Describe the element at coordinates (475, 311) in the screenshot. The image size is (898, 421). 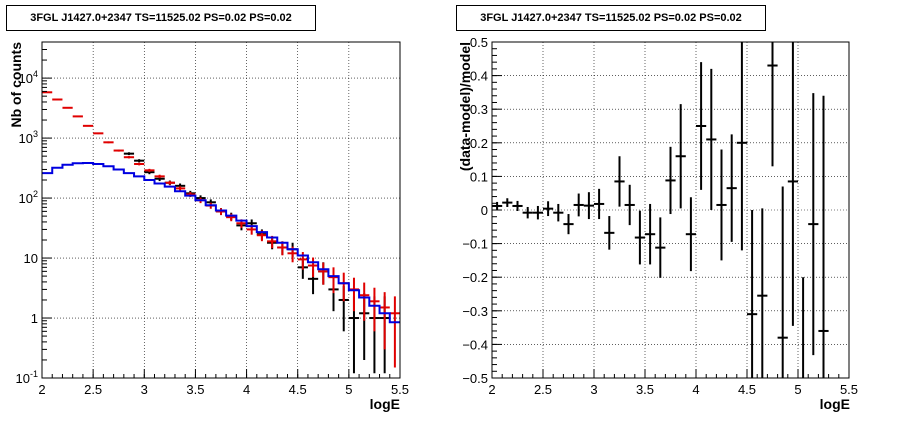
I see `y-tick-label: −0.3` at that location.